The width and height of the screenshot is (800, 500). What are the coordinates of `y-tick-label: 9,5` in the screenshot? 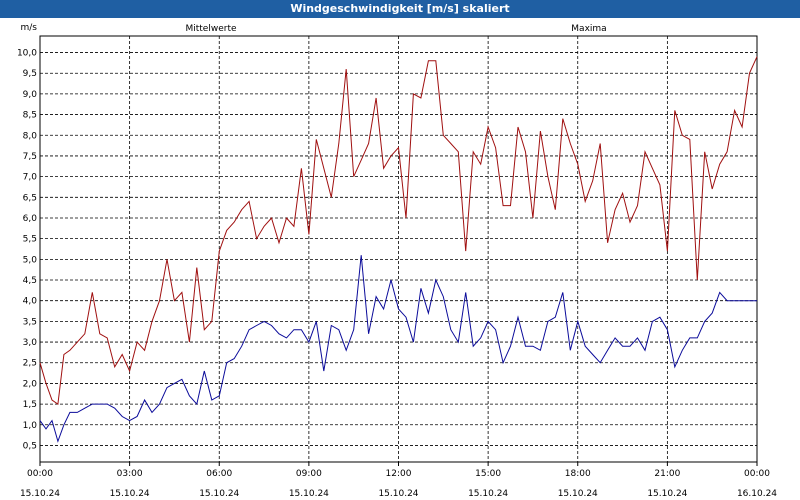 It's located at (30, 74).